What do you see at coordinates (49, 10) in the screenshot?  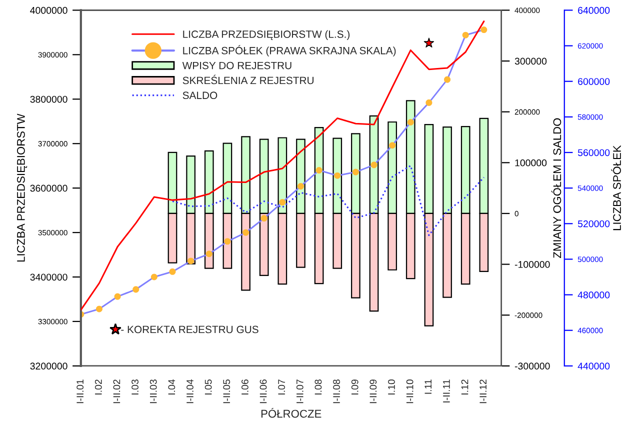 I see `y-tick-label: 4000000` at bounding box center [49, 10].